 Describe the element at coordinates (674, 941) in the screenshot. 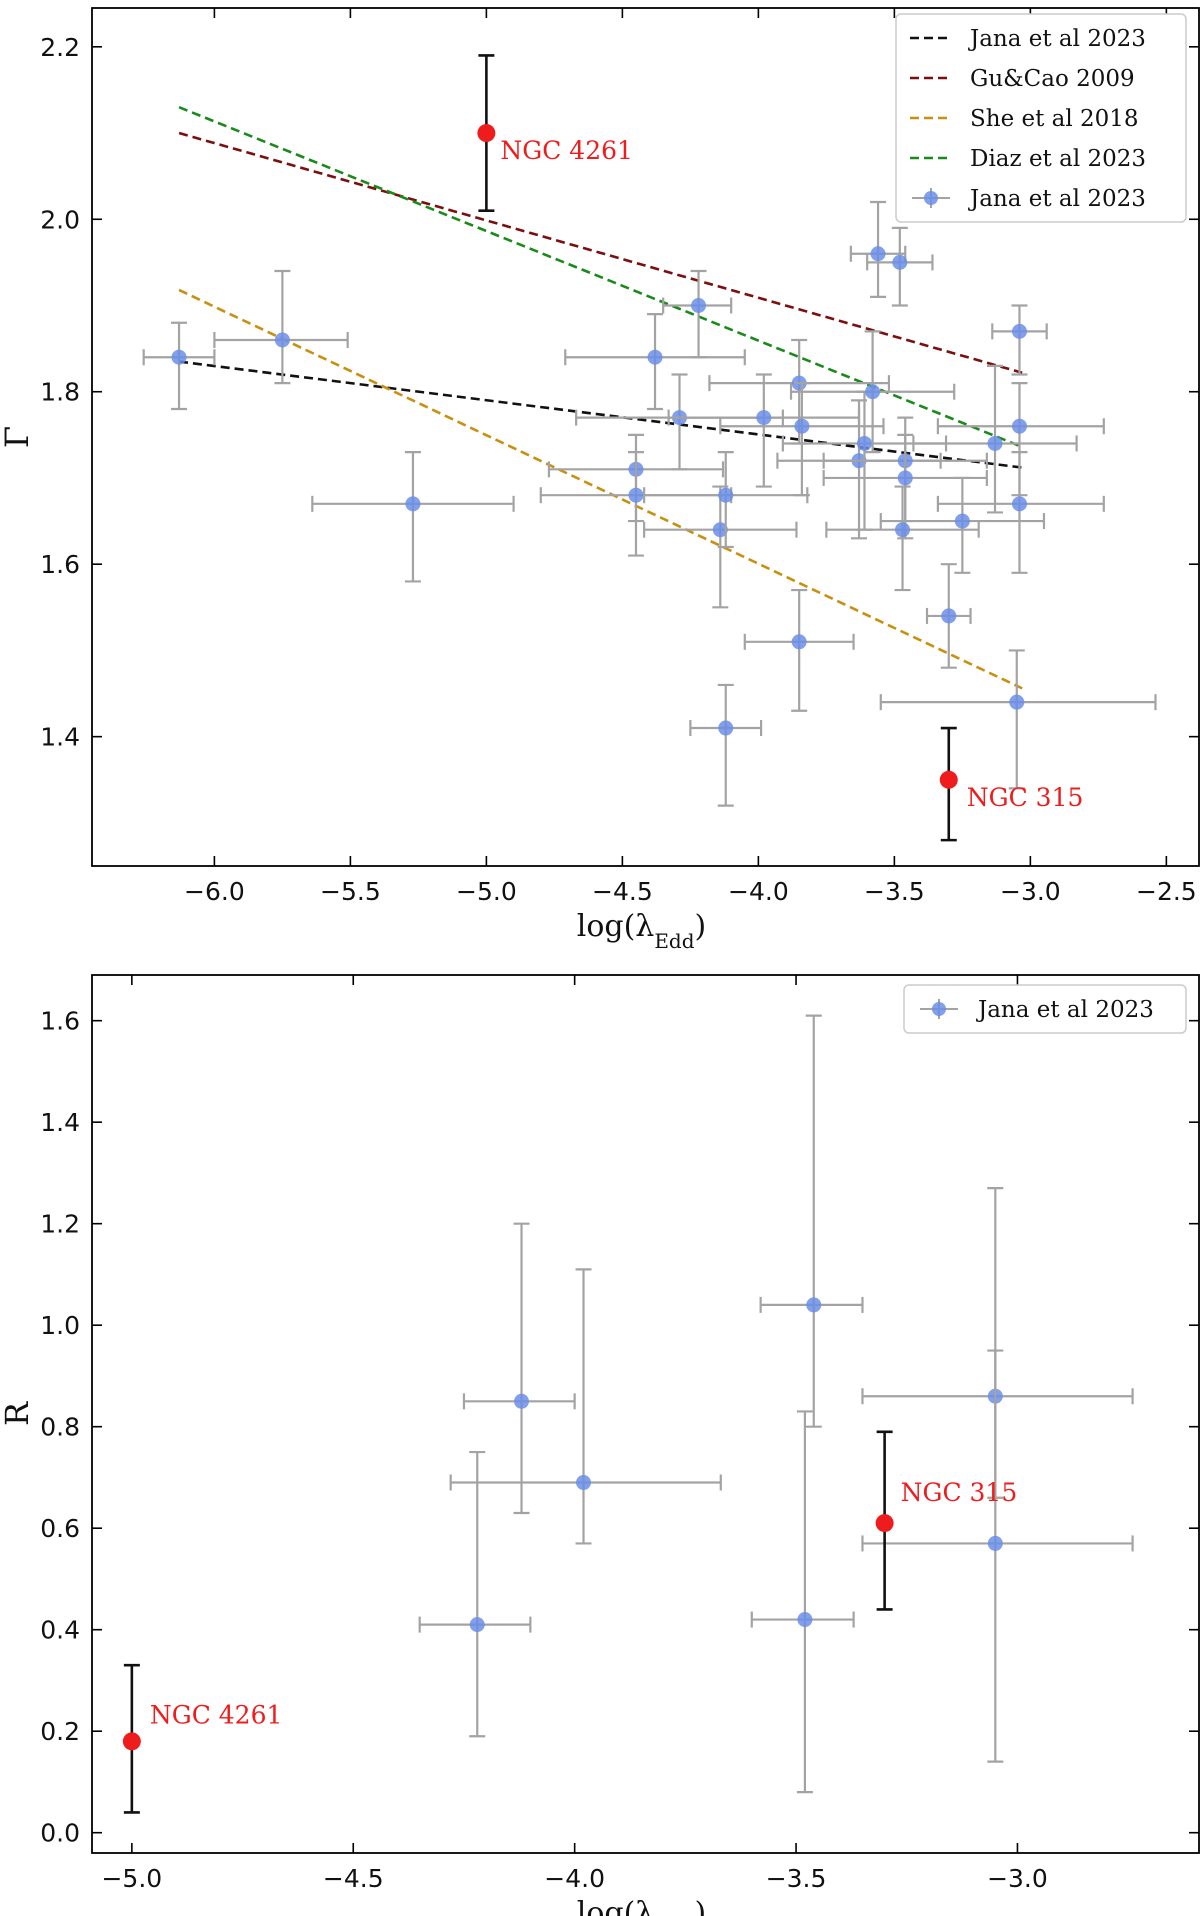

I see `x-axis-label-sub: Edd` at that location.